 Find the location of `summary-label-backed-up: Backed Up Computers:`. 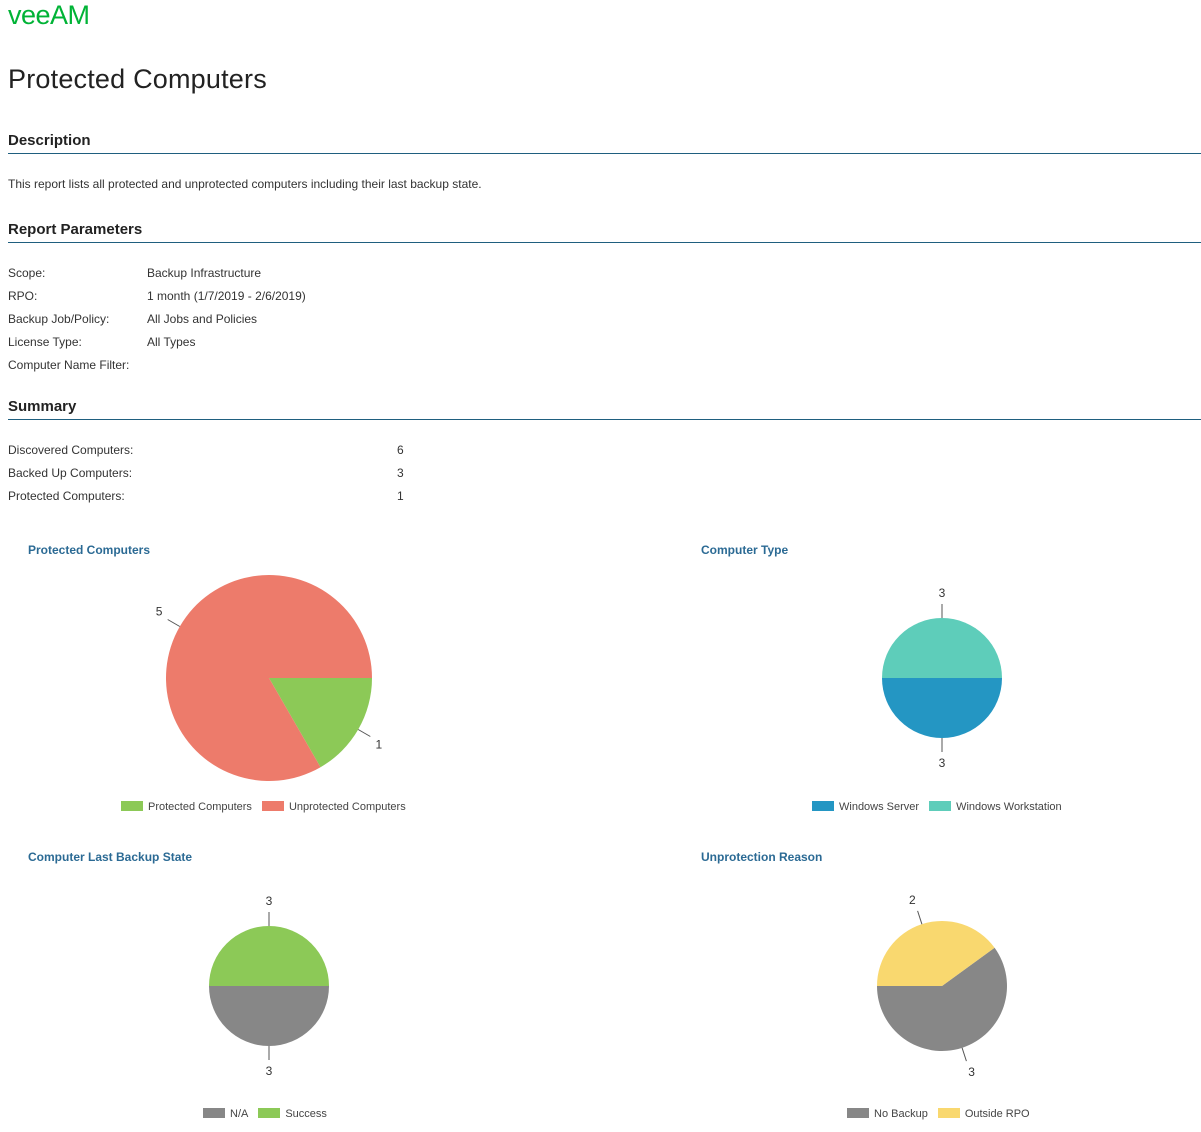

summary-label-backed-up: Backed Up Computers: is located at coordinates (70, 473).